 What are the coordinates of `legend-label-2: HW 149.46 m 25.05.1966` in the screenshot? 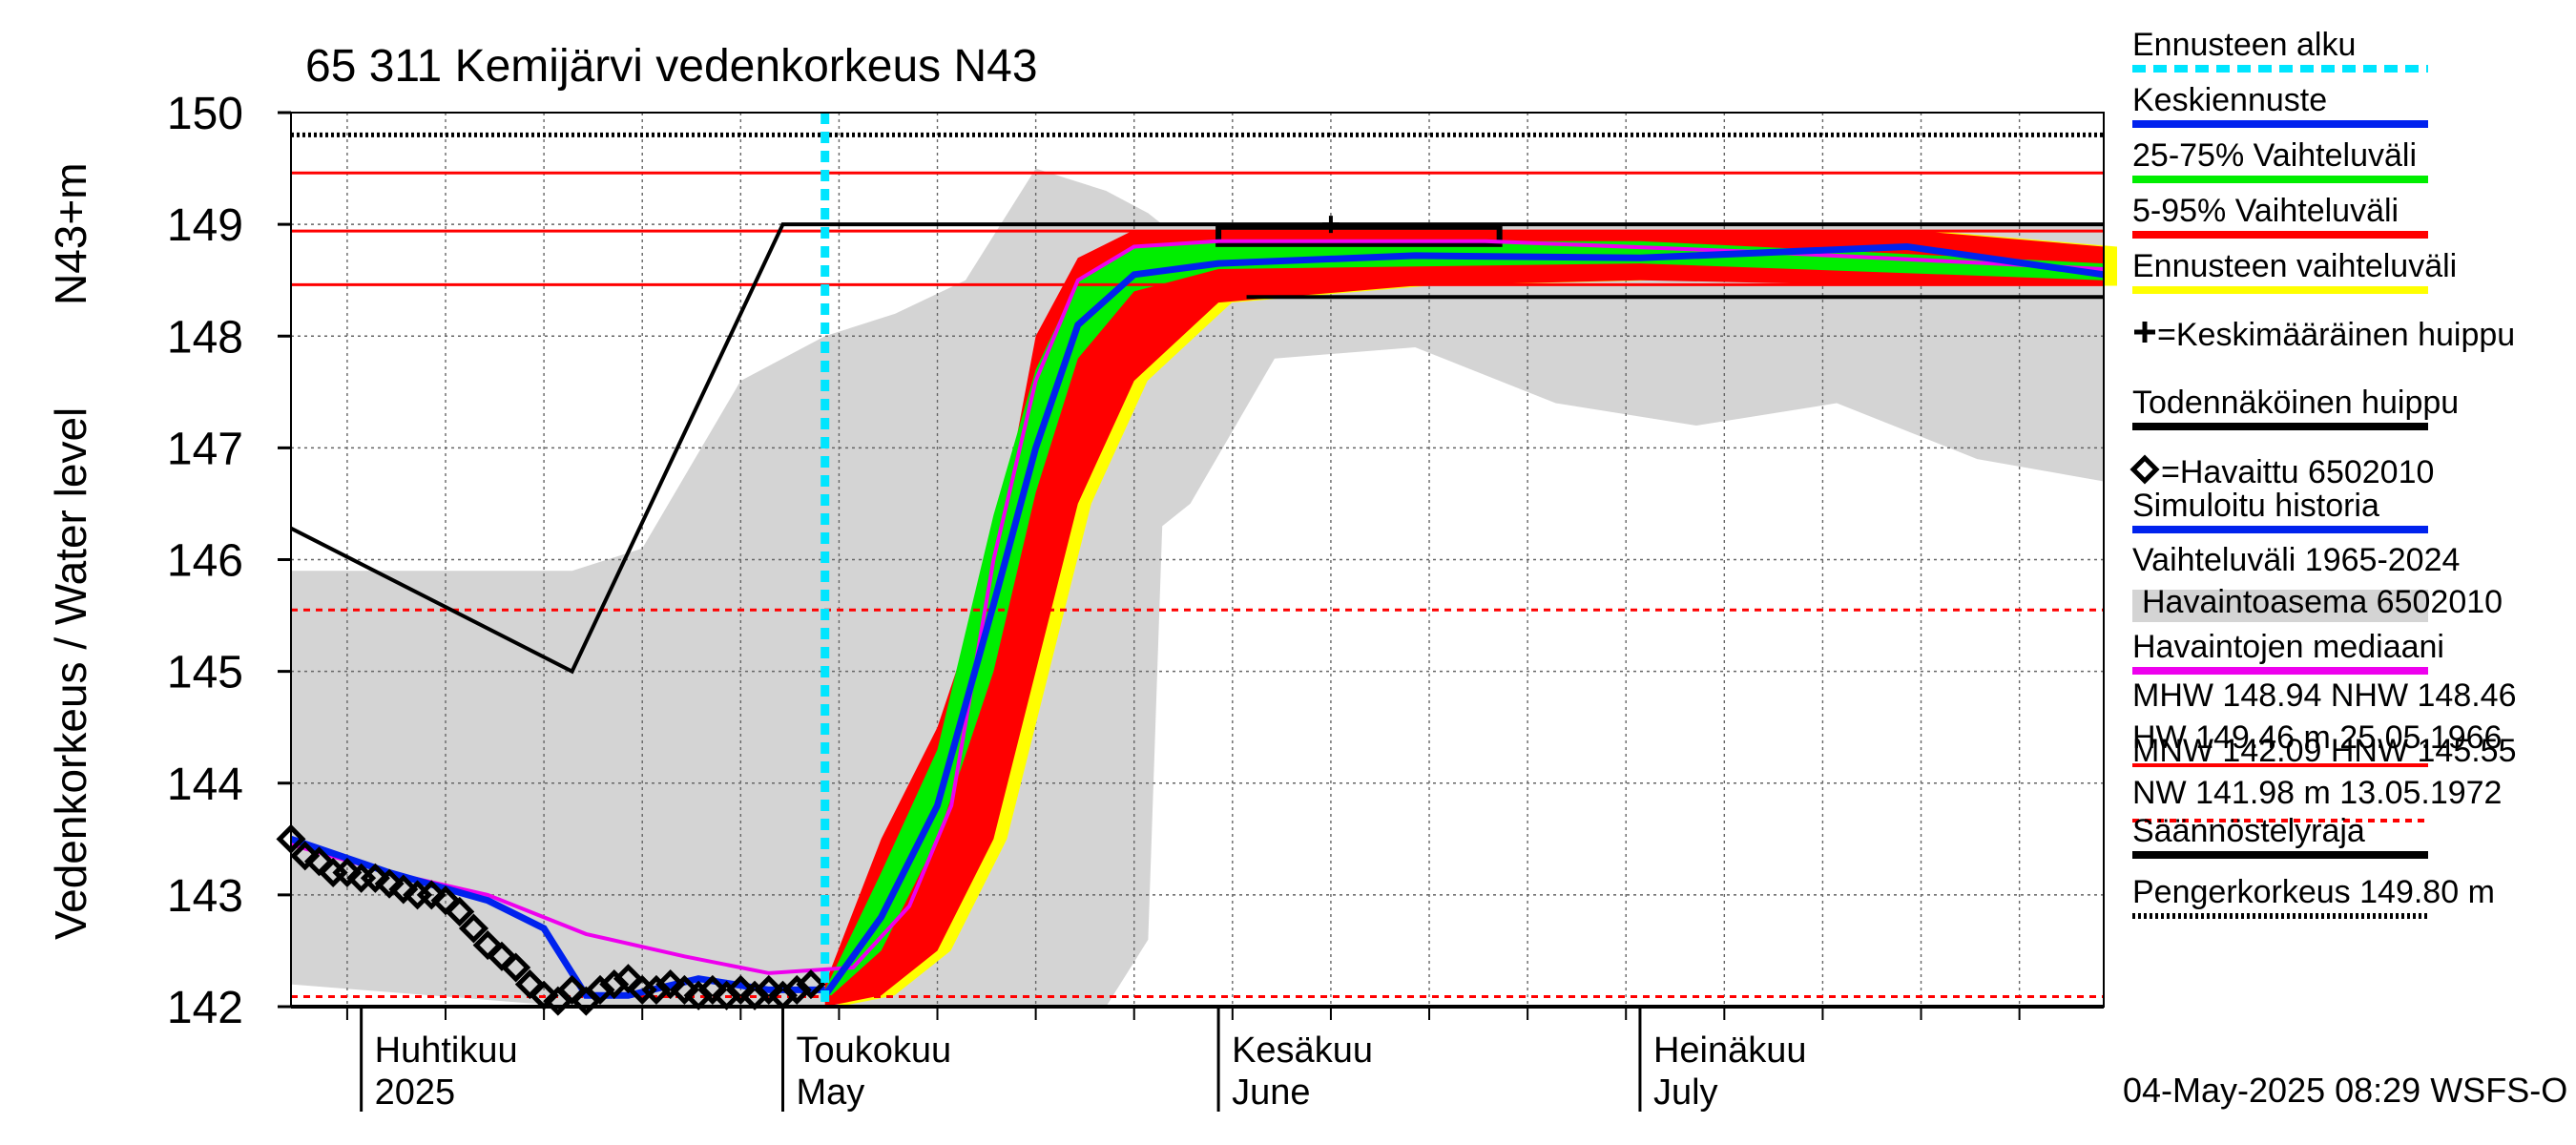 It's located at (2317, 737).